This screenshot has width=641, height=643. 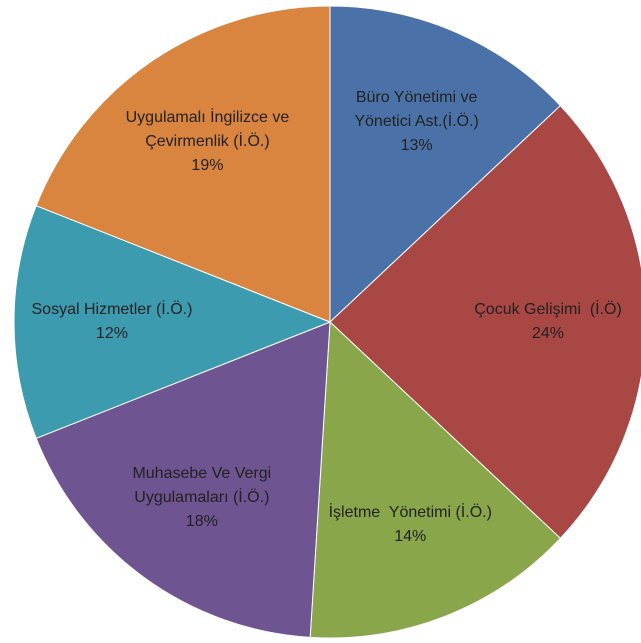 What do you see at coordinates (201, 522) in the screenshot?
I see `value-label: 18%` at bounding box center [201, 522].